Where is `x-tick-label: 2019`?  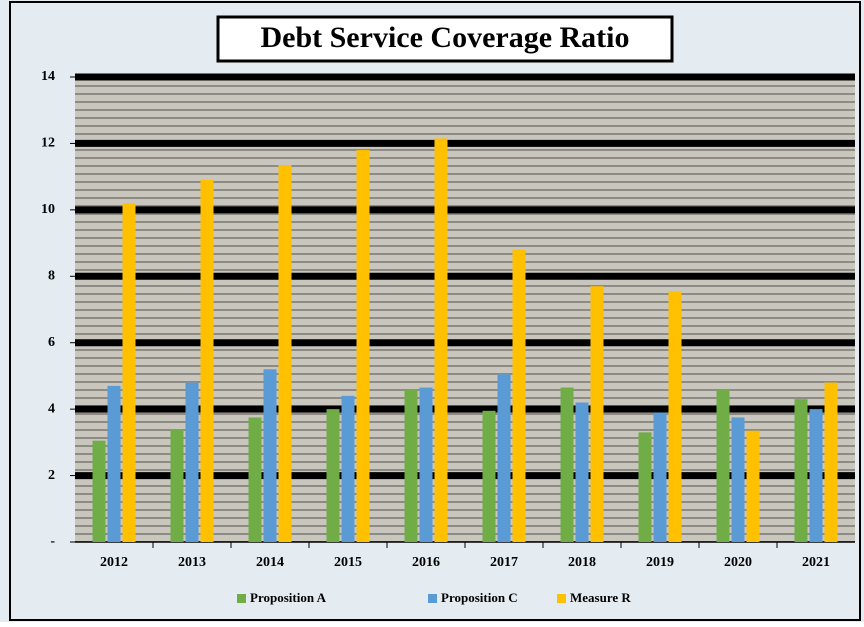
x-tick-label: 2019 is located at coordinates (660, 562).